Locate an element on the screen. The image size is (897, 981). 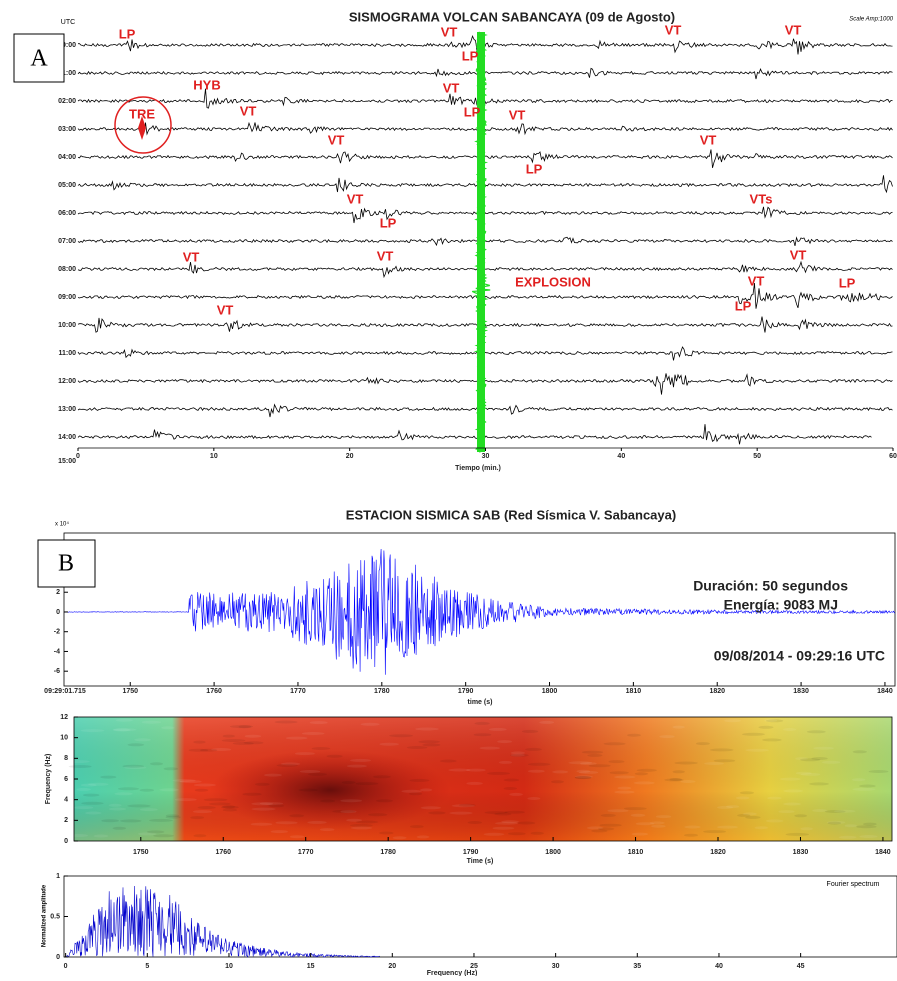
y-tick-label: 0 is located at coordinates (58, 957).